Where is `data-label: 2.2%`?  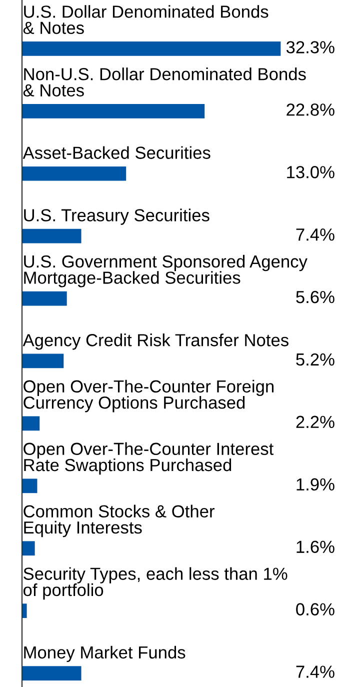
data-label: 2.2% is located at coordinates (315, 422).